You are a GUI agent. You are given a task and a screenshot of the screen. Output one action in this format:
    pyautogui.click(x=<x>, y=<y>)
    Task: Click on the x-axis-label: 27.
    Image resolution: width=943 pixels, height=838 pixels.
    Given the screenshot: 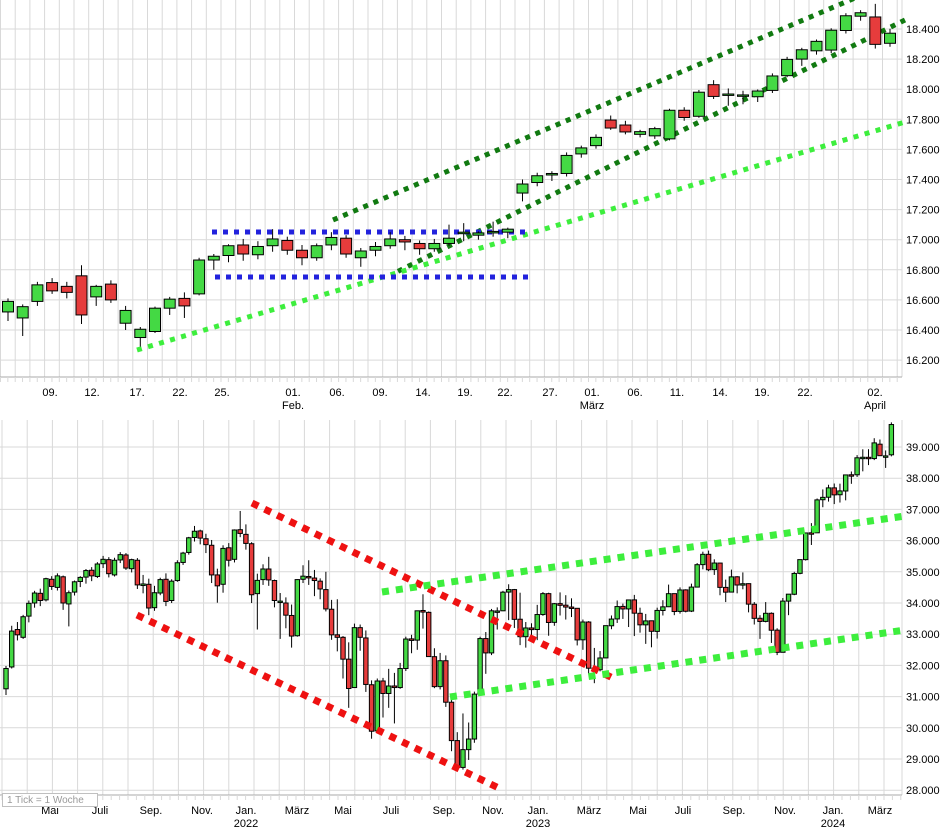 What is the action you would take?
    pyautogui.click(x=549, y=393)
    